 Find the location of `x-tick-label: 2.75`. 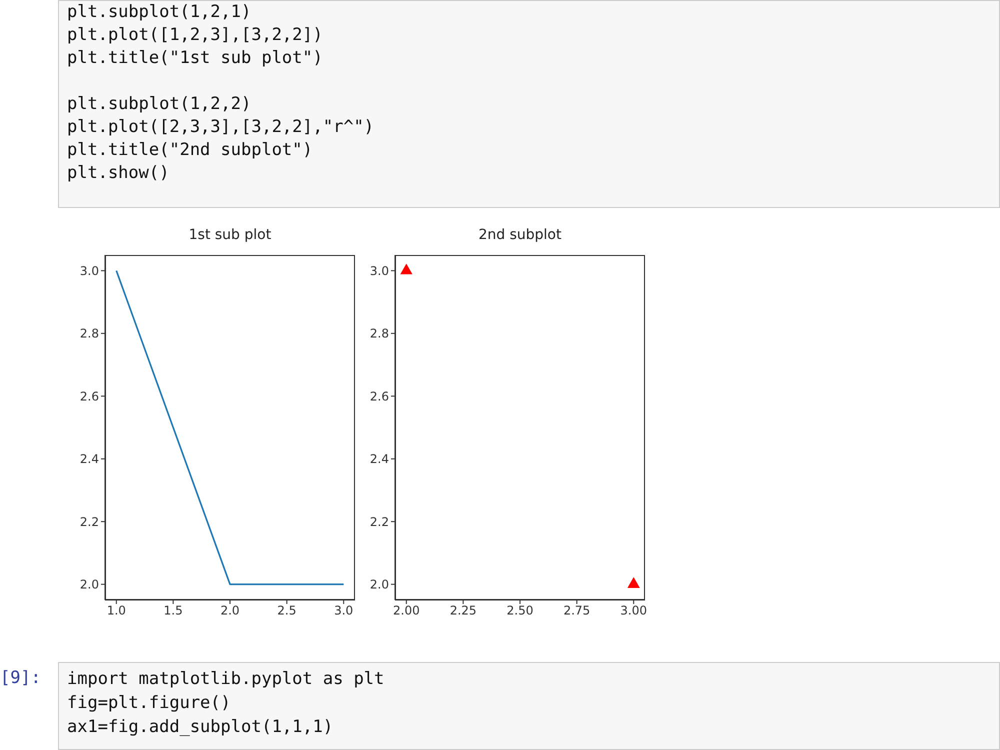

x-tick-label: 2.75 is located at coordinates (576, 611).